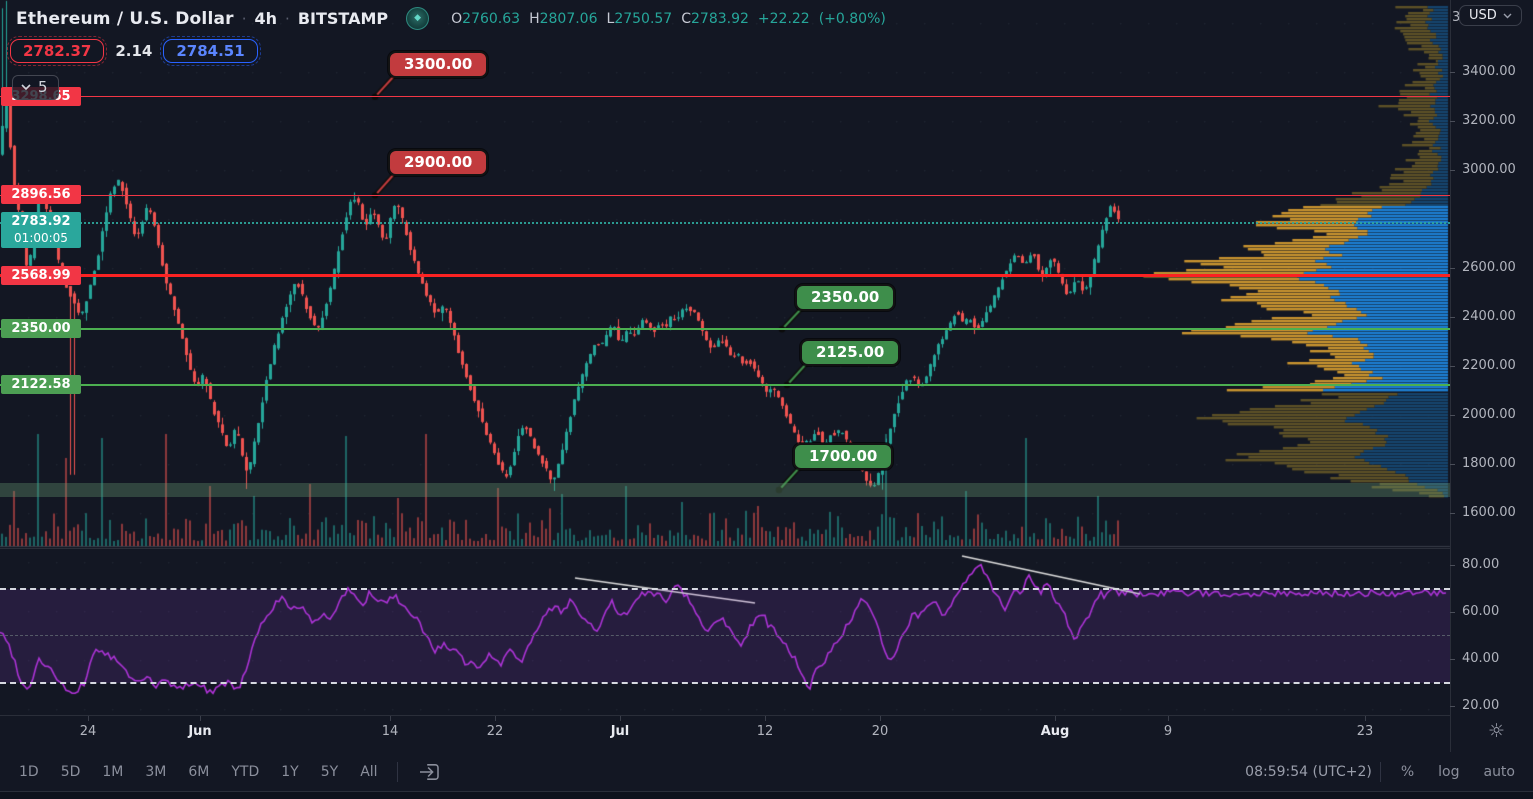 Image resolution: width=1533 pixels, height=799 pixels. I want to click on rsi-band-fill, so click(725, 635).